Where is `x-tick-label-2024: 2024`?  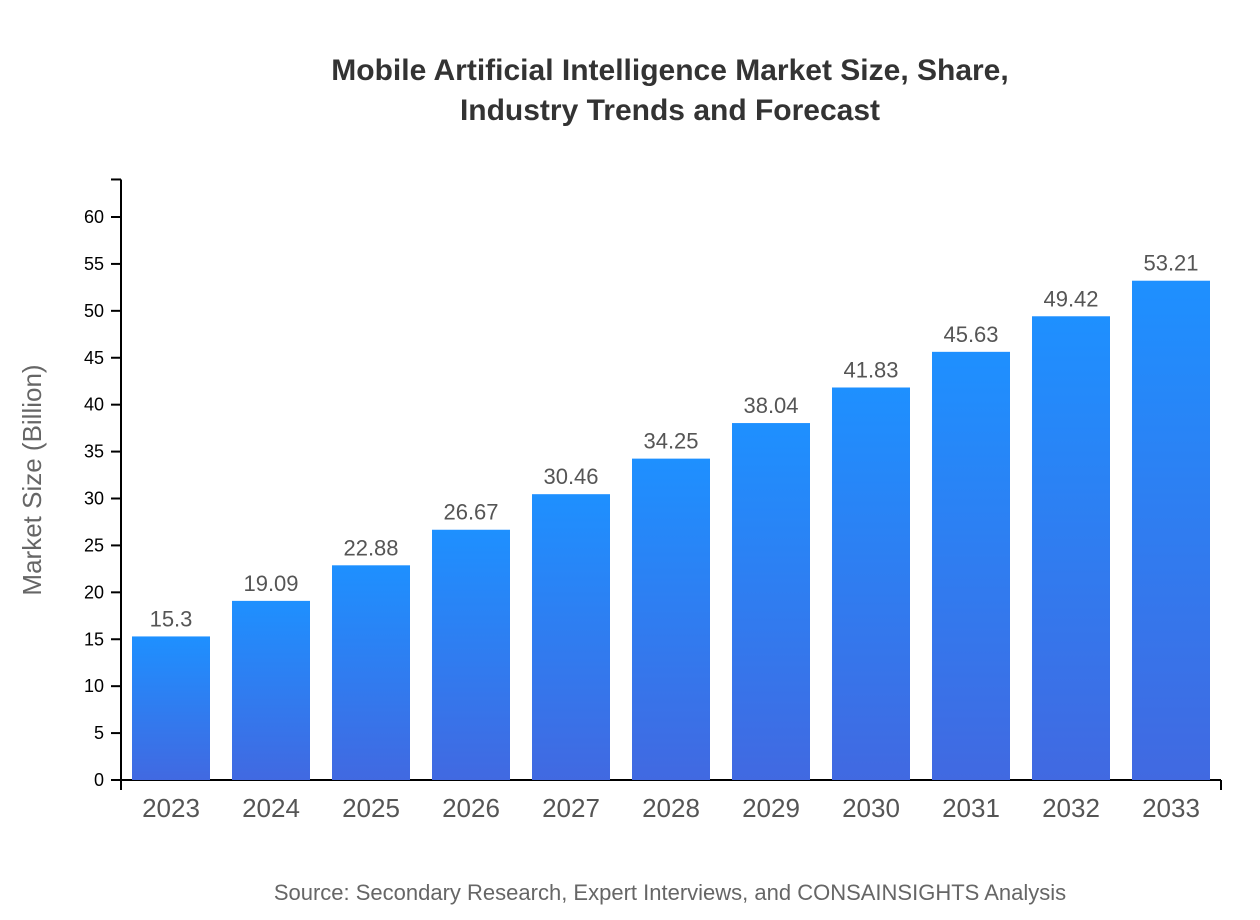 x-tick-label-2024: 2024 is located at coordinates (271, 808).